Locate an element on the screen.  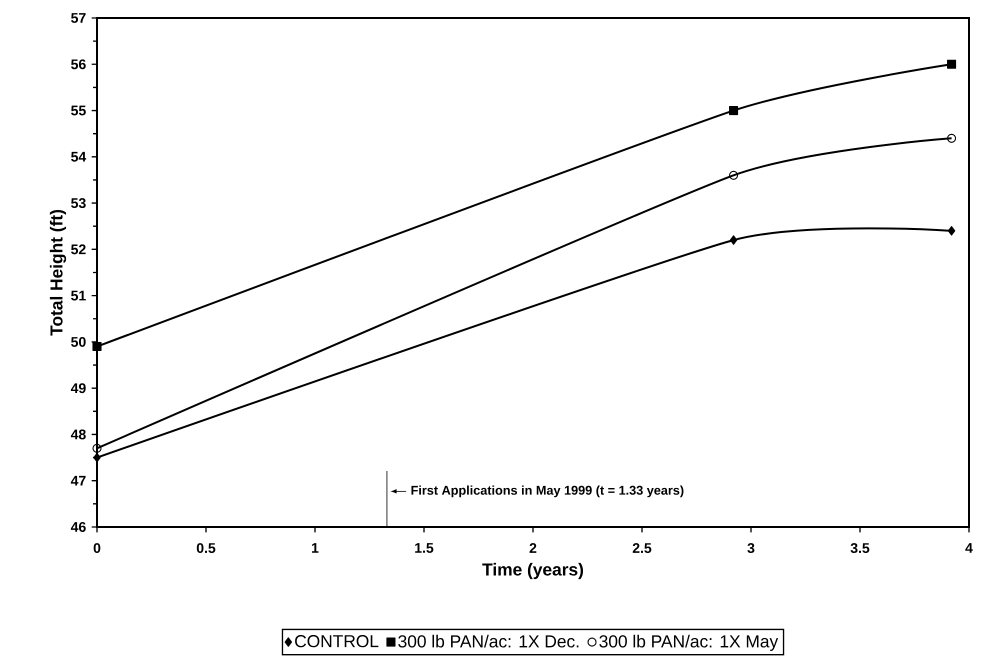
y-tick-label: 46 is located at coordinates (78, 527).